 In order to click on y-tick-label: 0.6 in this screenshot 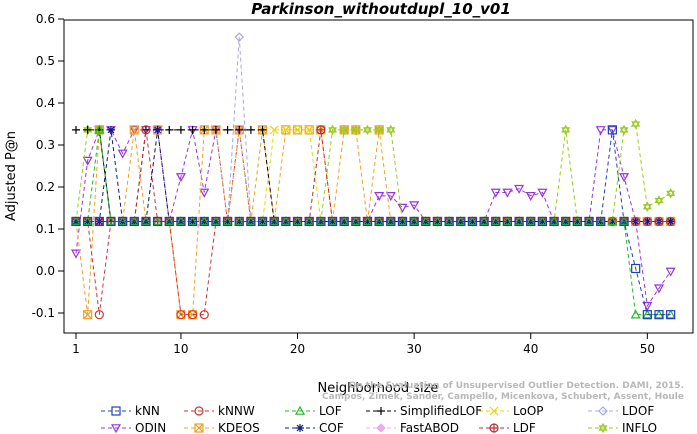, I will do `click(45, 19)`.